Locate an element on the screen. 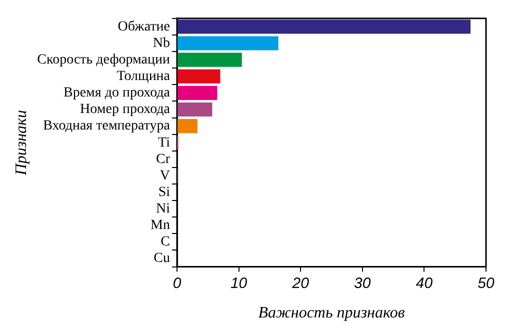 The width and height of the screenshot is (506, 335). y-tick-label: Nb is located at coordinates (161, 43).